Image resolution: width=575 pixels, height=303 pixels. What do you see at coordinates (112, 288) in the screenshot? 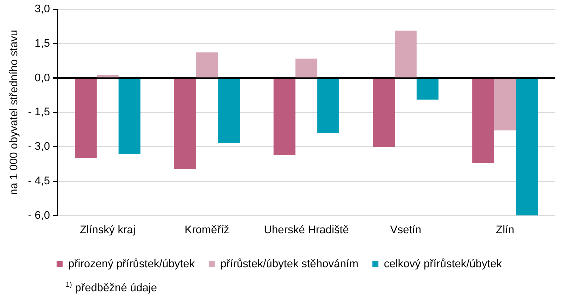
I see `text: $^{1)}$ předběžné údaje` at bounding box center [112, 288].